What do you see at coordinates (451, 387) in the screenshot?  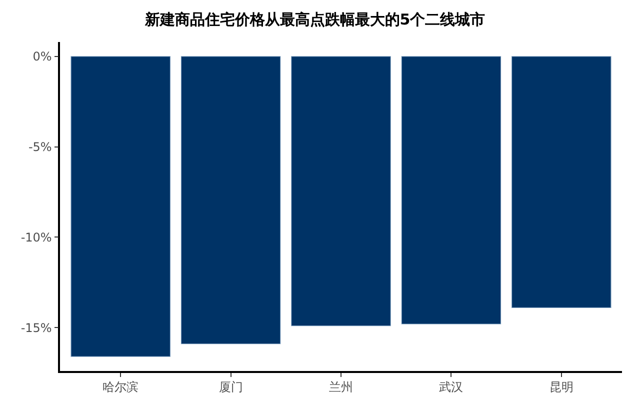 I see `x-tick-label: 武汉` at bounding box center [451, 387].